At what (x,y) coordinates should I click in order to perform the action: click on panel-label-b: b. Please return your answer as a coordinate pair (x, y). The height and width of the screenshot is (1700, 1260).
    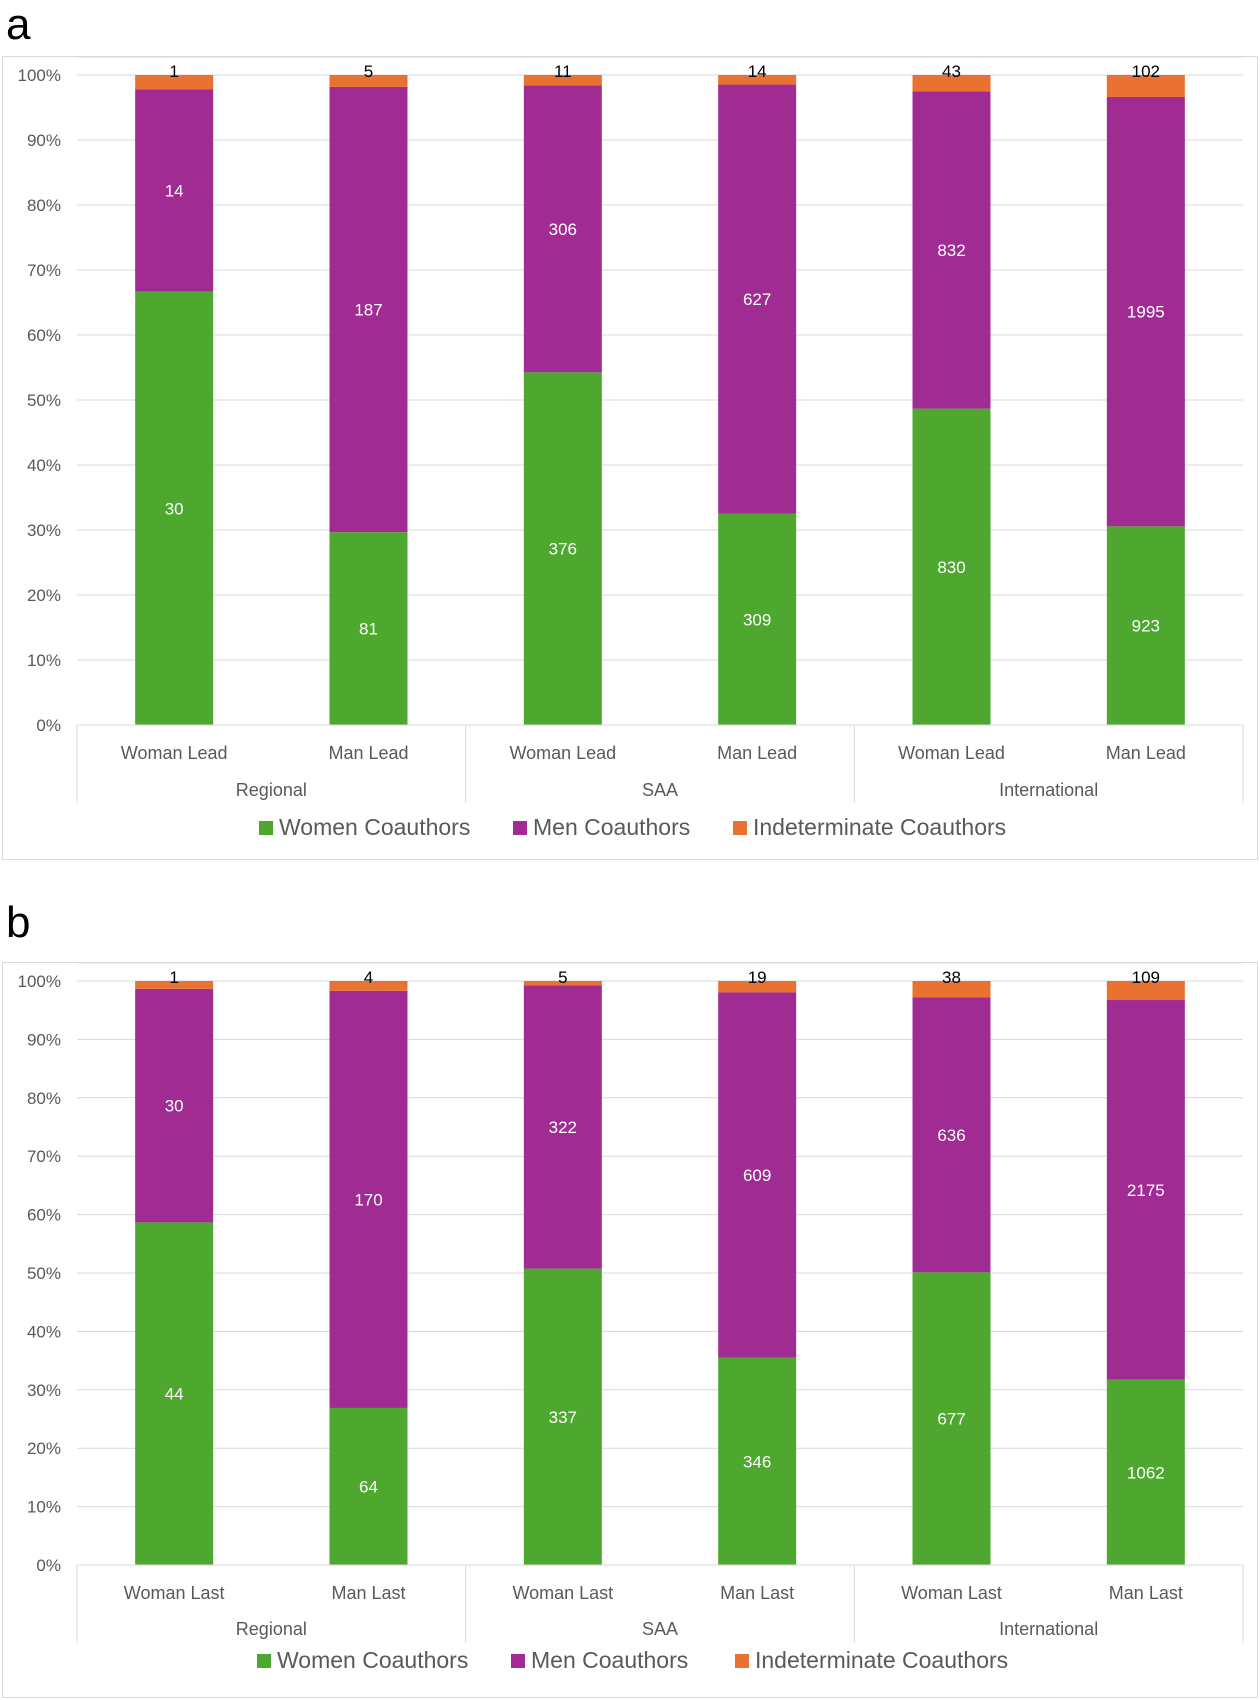
    Looking at the image, I should click on (18, 922).